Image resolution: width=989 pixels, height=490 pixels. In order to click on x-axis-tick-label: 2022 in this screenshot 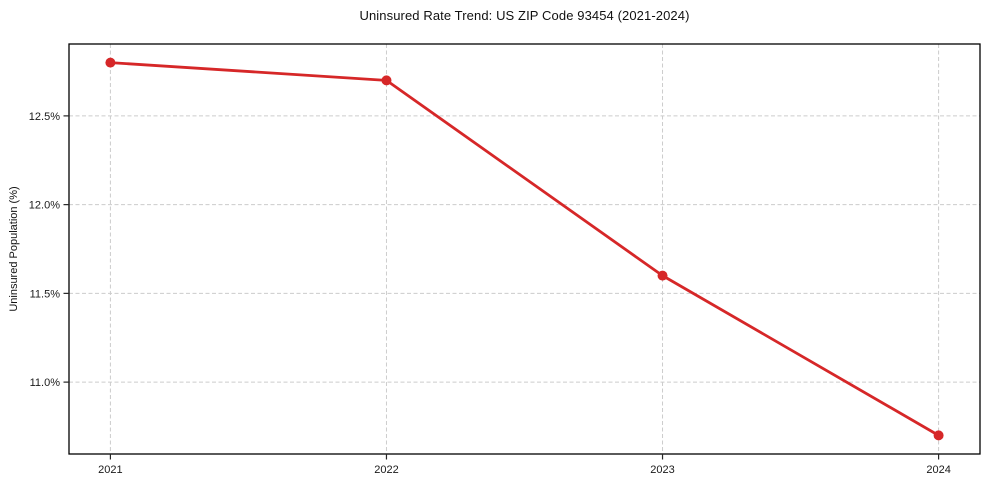, I will do `click(386, 470)`.